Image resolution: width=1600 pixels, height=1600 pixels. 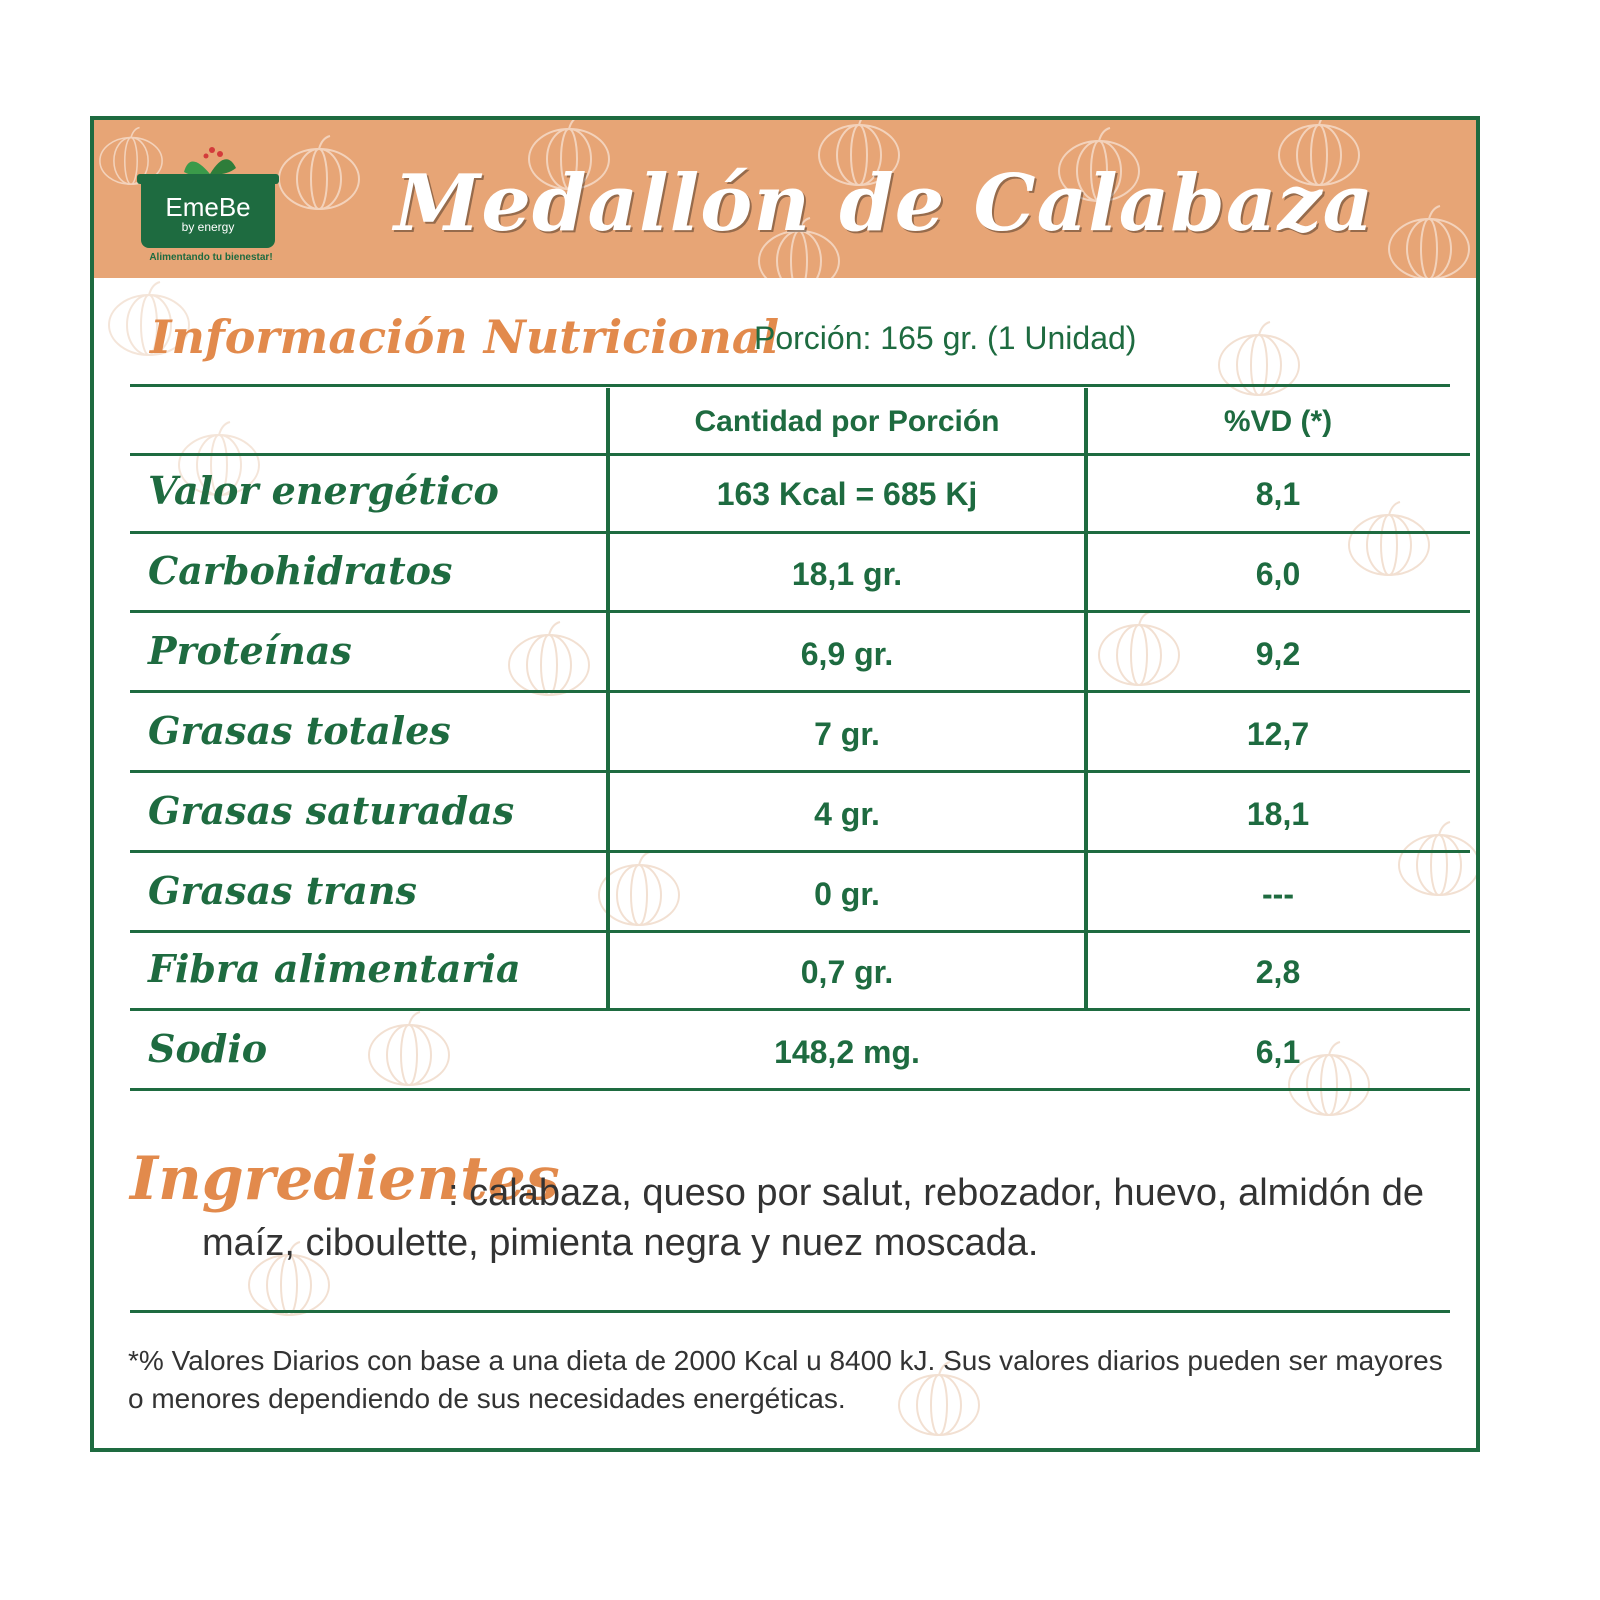 I want to click on row-label: Grasas saturadas, so click(x=331, y=810).